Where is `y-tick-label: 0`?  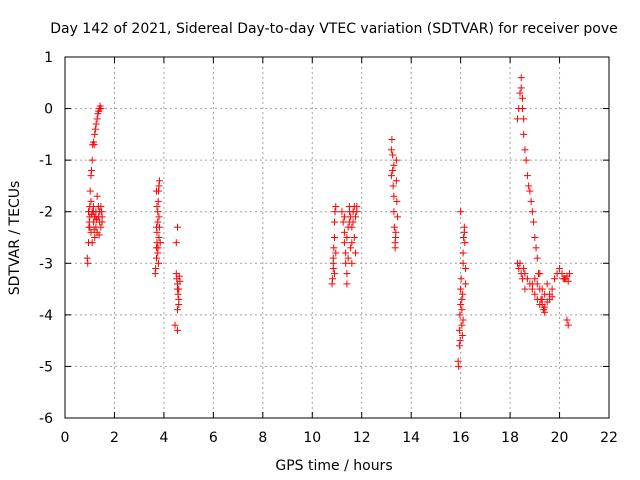 y-tick-label: 0 is located at coordinates (48, 110).